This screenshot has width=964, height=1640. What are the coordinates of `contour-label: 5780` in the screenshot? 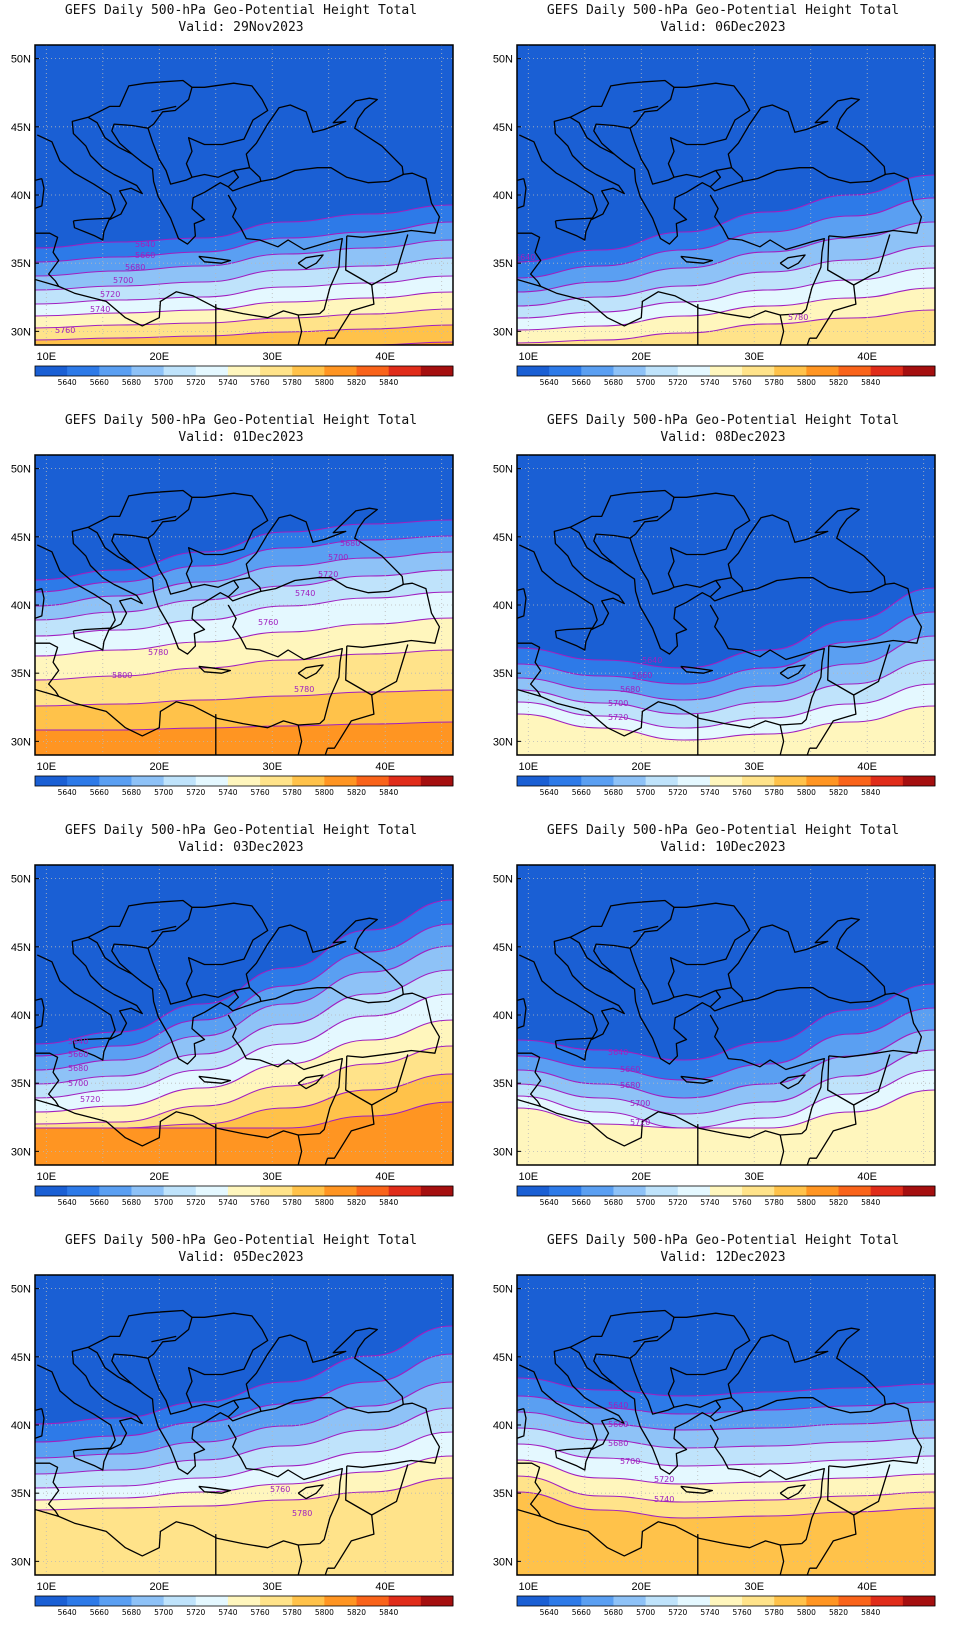 It's located at (304, 689).